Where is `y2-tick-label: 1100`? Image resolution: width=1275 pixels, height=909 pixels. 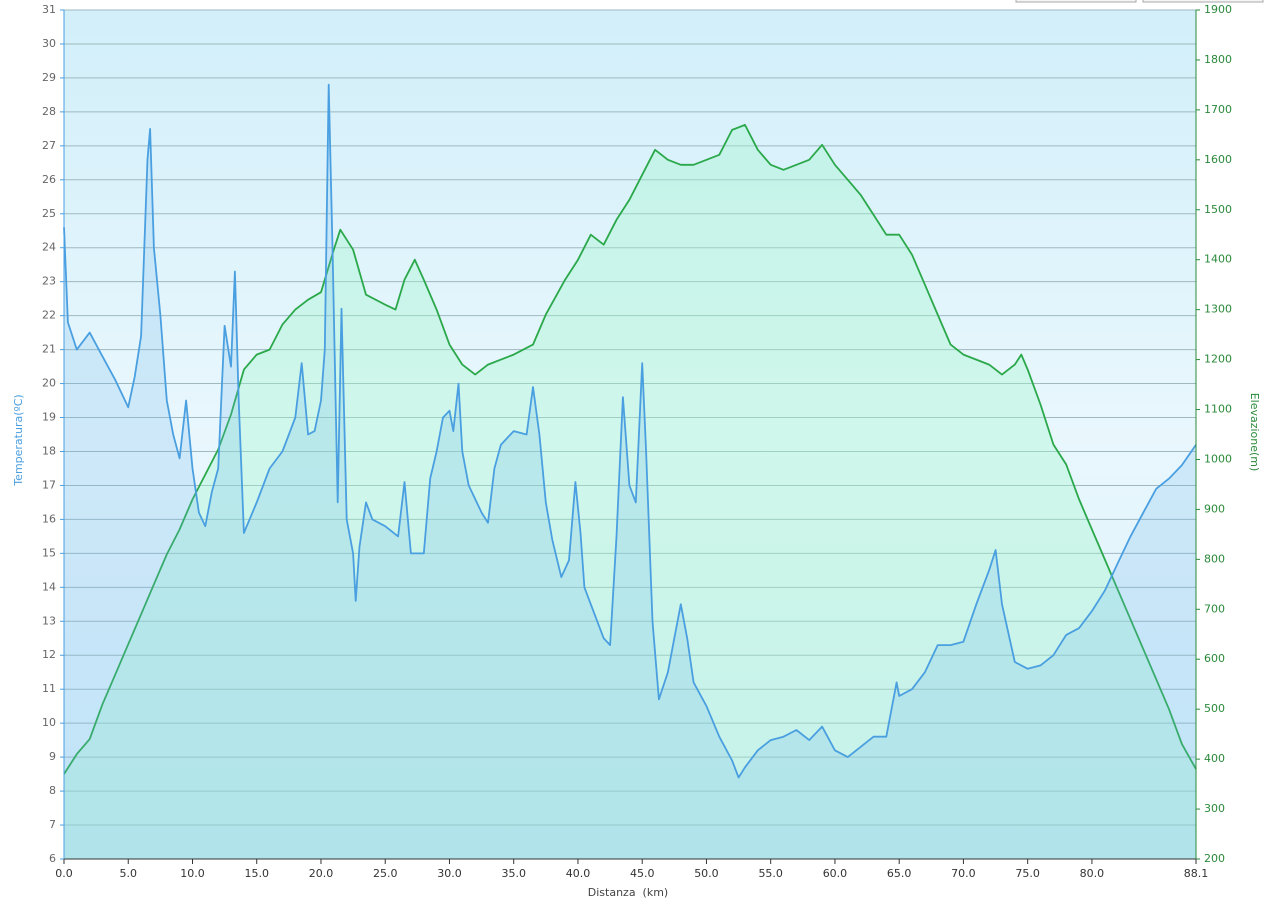
y2-tick-label: 1100 is located at coordinates (1218, 409).